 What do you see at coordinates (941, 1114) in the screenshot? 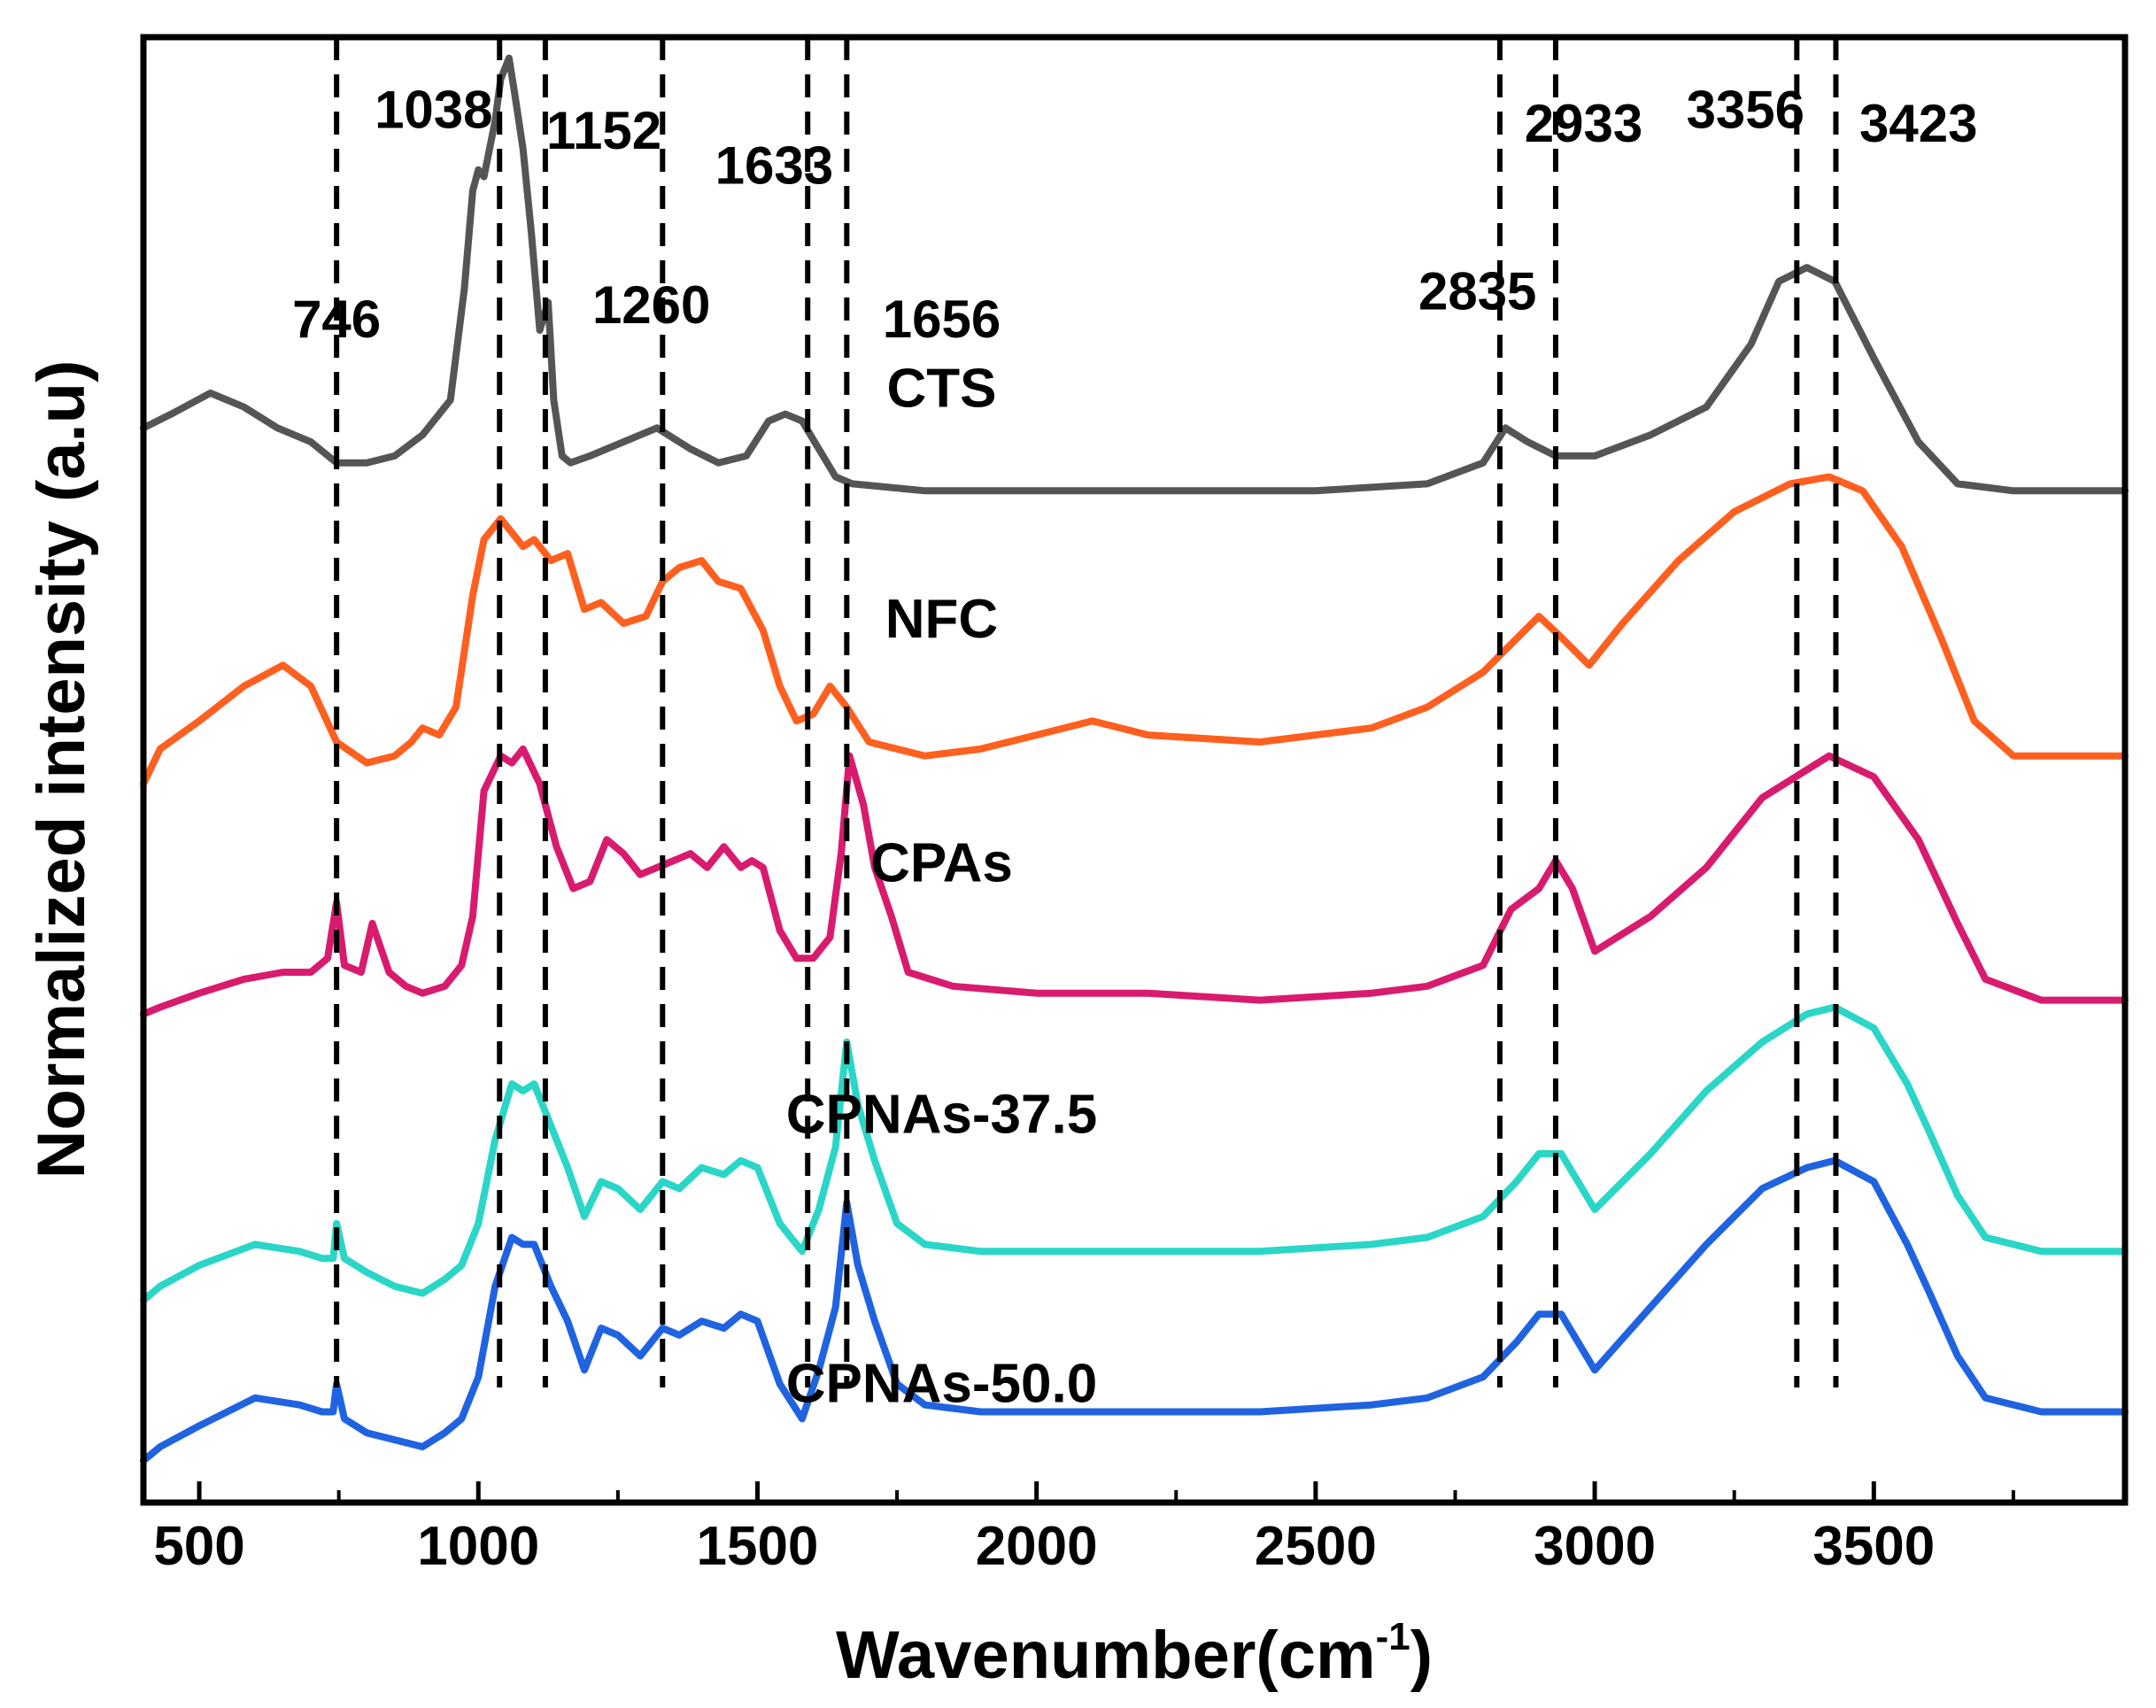
I see `series-label-cpnas-37-5: CPNAs-37.5` at bounding box center [941, 1114].